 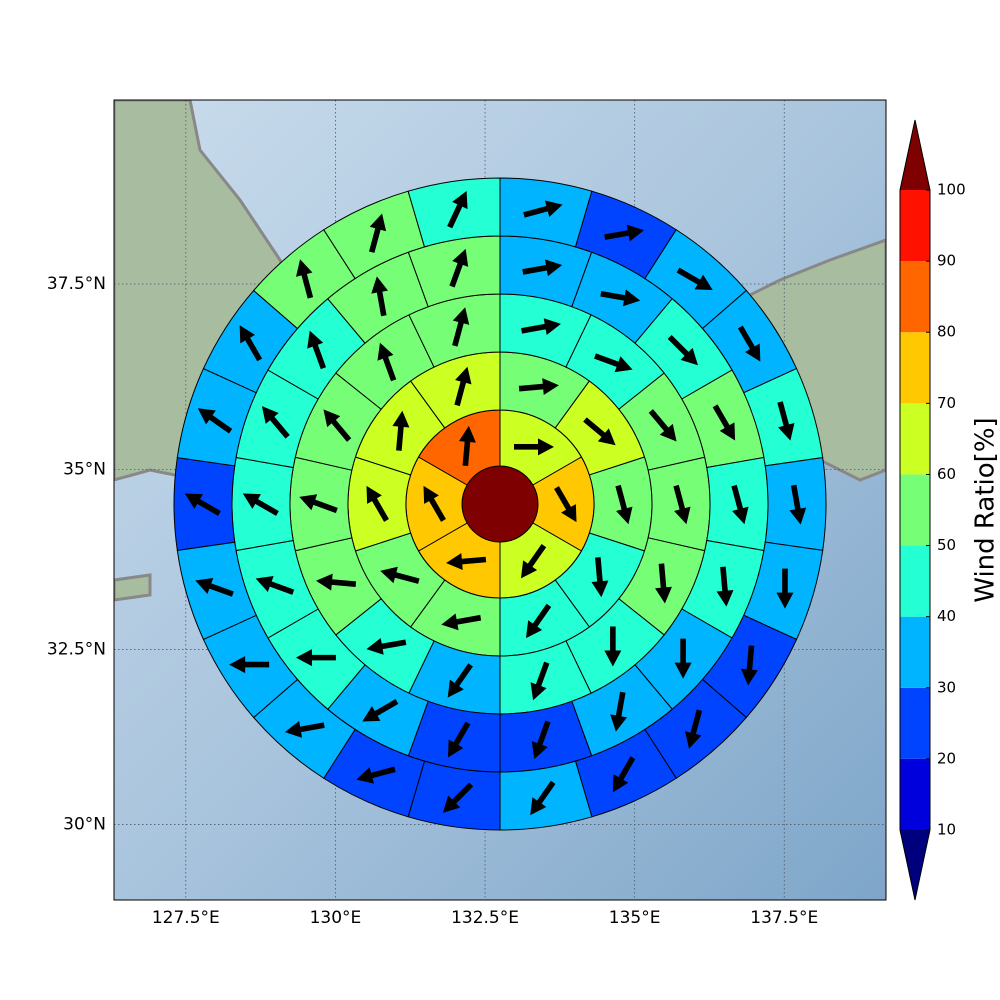 What do you see at coordinates (946, 830) in the screenshot?
I see `colorbar-tick-label: 10` at bounding box center [946, 830].